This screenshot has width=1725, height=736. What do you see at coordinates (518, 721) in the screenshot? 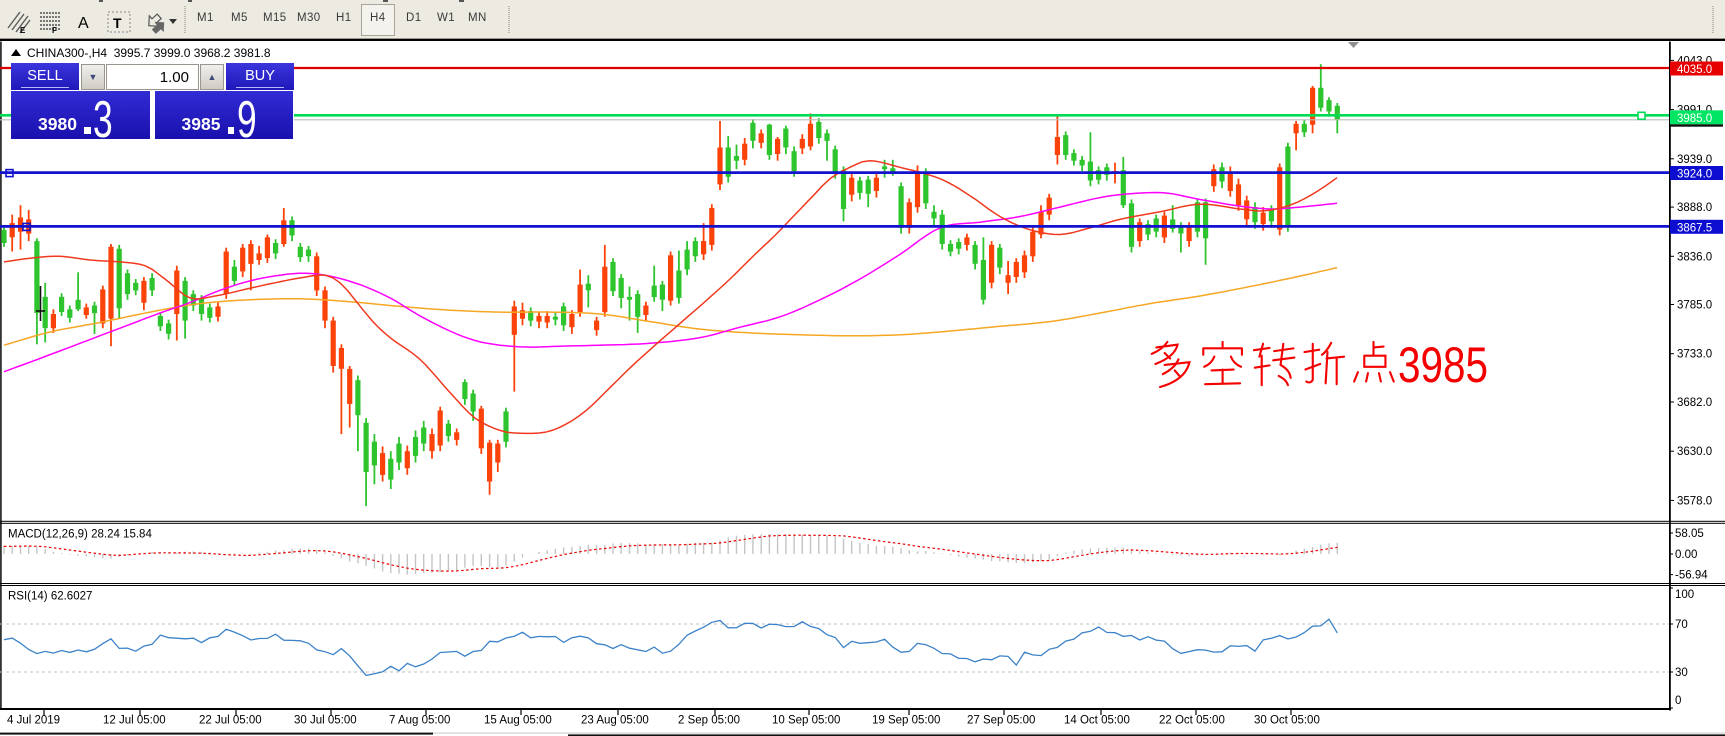
I see `svg-text: 15 Aug 05:00` at bounding box center [518, 721].